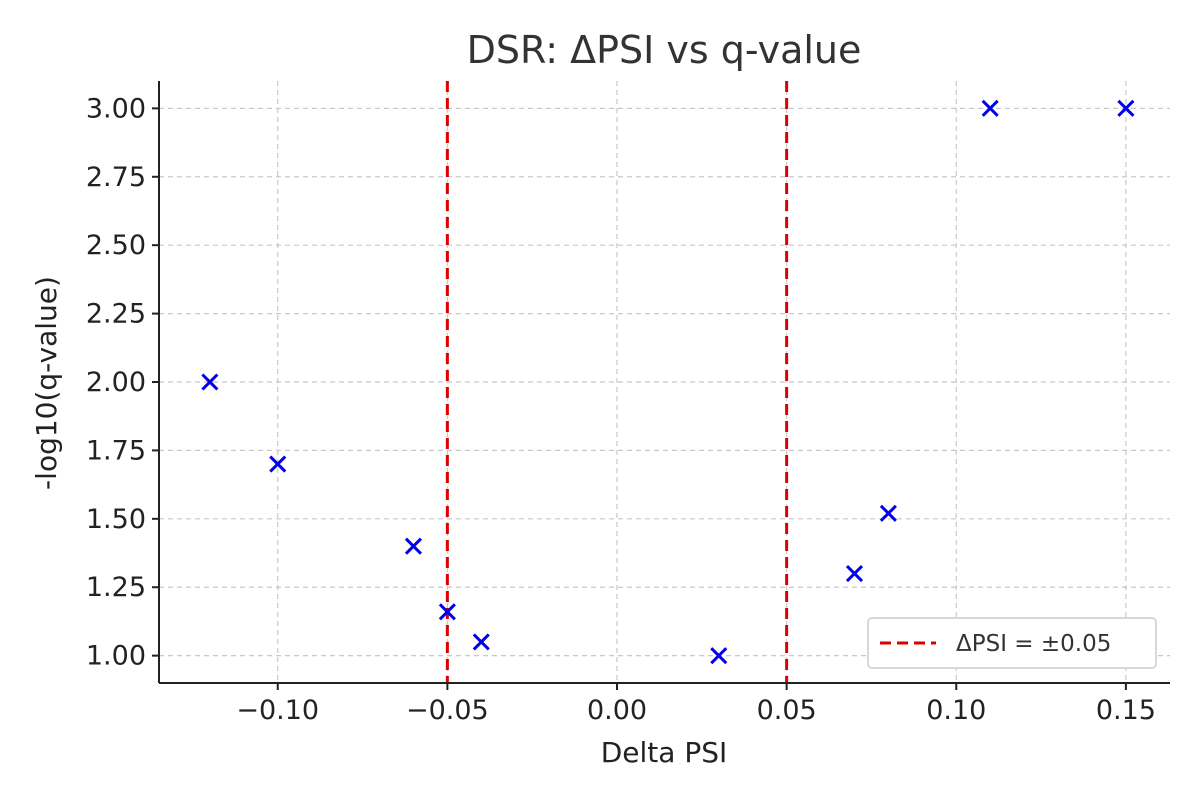 The height and width of the screenshot is (800, 1200). What do you see at coordinates (787, 710) in the screenshot?
I see `x-tick-label: 0.05` at bounding box center [787, 710].